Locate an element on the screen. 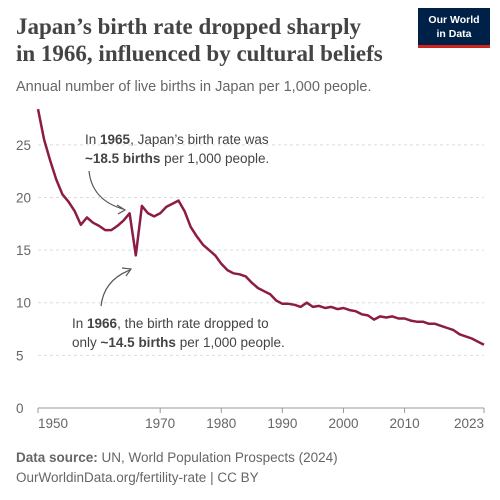 This screenshot has width=500, height=500. x-tick-label: 2000 is located at coordinates (343, 423).